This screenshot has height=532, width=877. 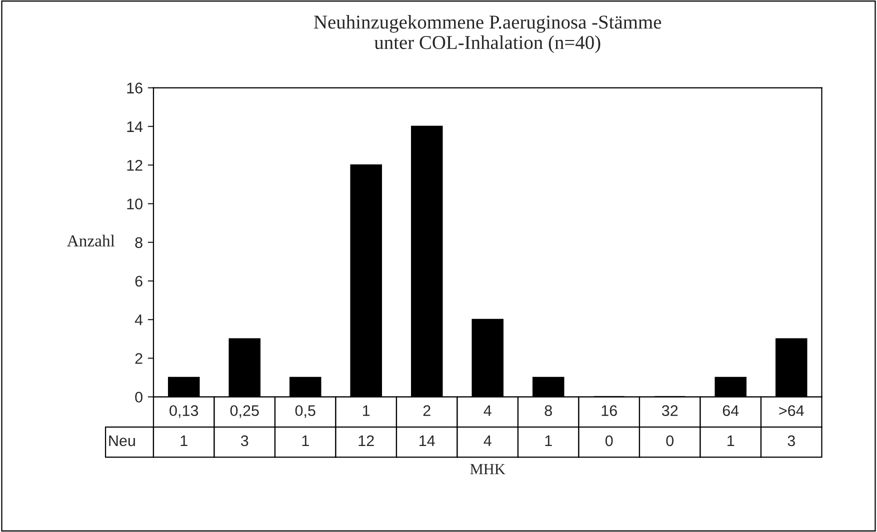 I want to click on x-tick-label: 4, so click(x=488, y=410).